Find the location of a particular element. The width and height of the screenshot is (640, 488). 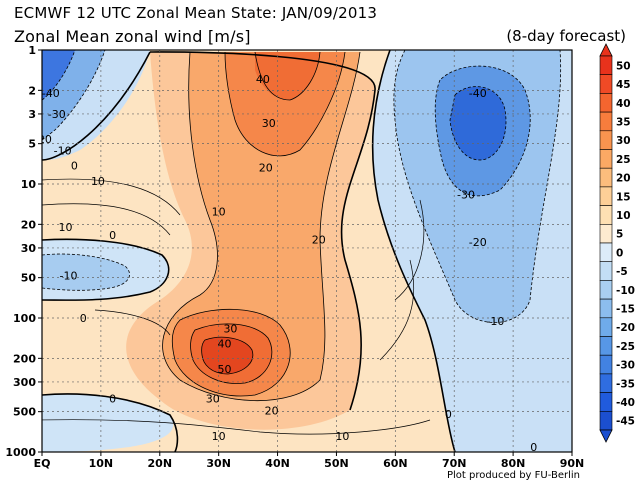

x-tick-label: 40N is located at coordinates (277, 463).